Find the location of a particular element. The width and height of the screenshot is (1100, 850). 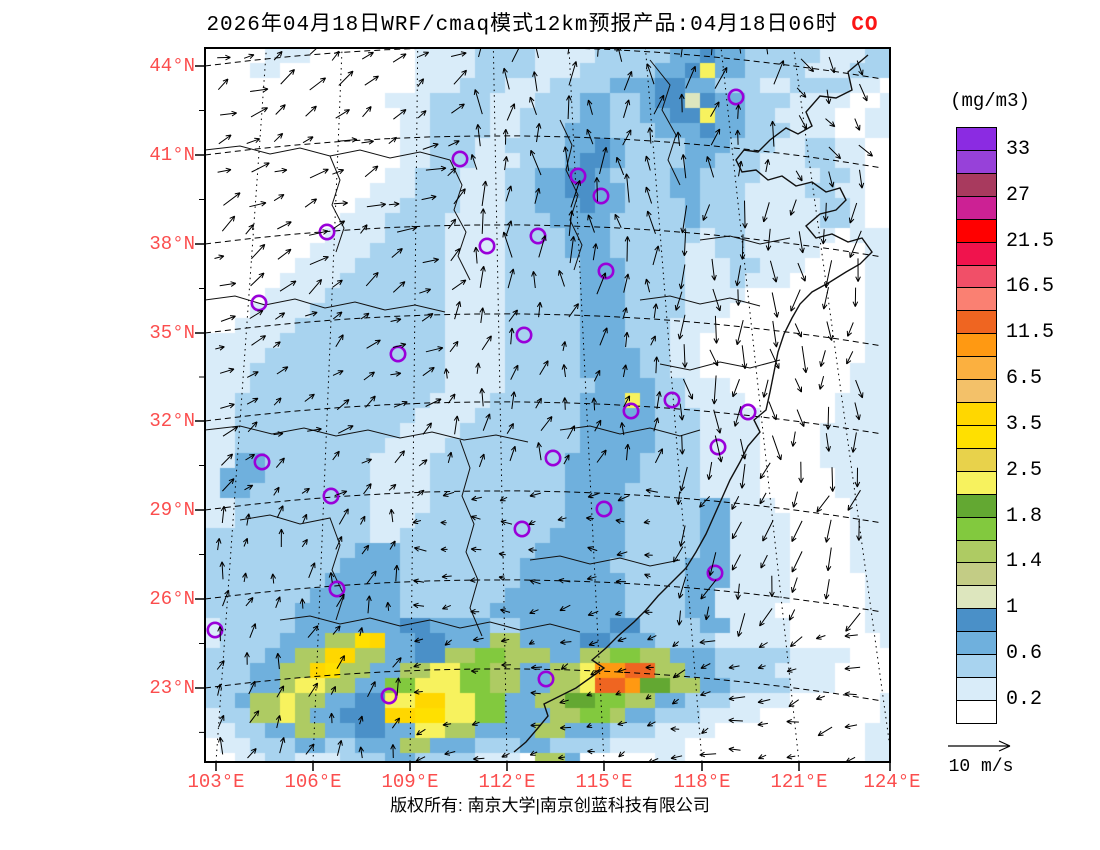

lat-label: 23°N is located at coordinates (172, 688).